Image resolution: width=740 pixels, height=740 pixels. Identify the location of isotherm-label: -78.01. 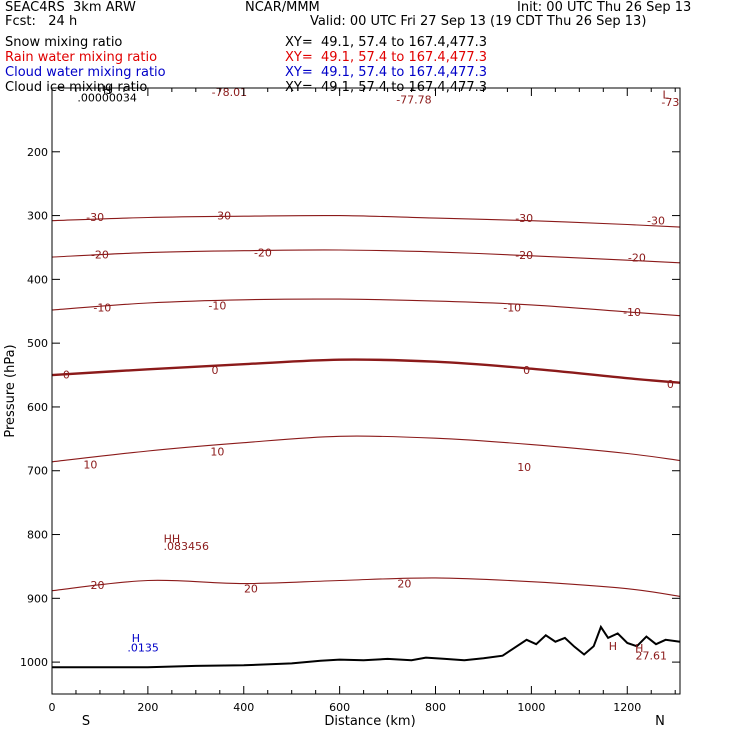
(229, 92).